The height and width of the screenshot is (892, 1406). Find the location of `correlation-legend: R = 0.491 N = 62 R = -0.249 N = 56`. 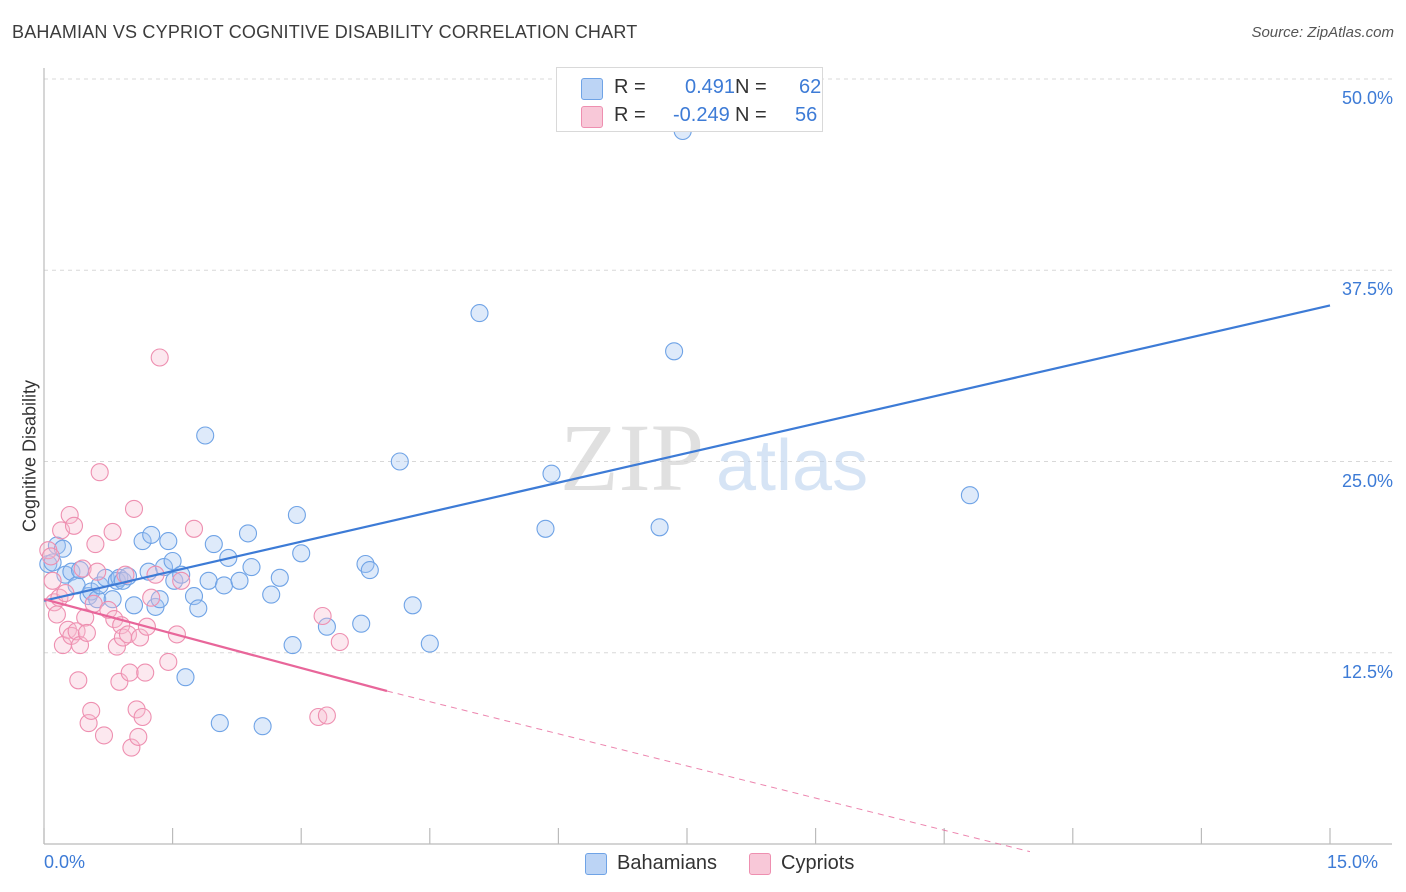

correlation-legend: R = 0.491 N = 62 R = -0.249 N = 56 is located at coordinates (689, 99).